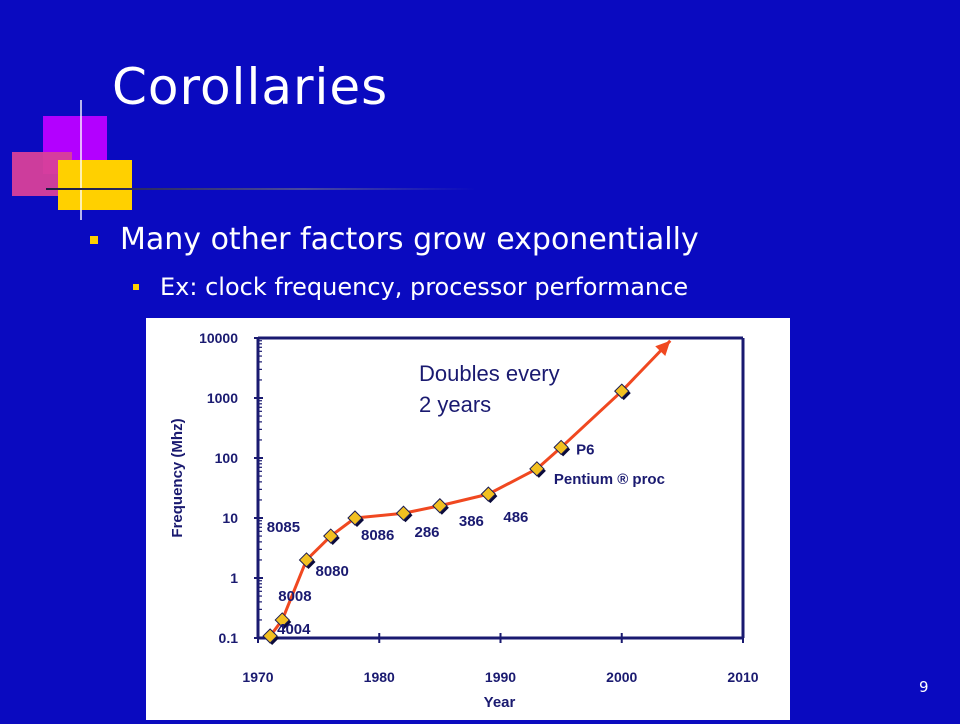  Describe the element at coordinates (229, 638) in the screenshot. I see `y-tick-label: 0.1` at that location.